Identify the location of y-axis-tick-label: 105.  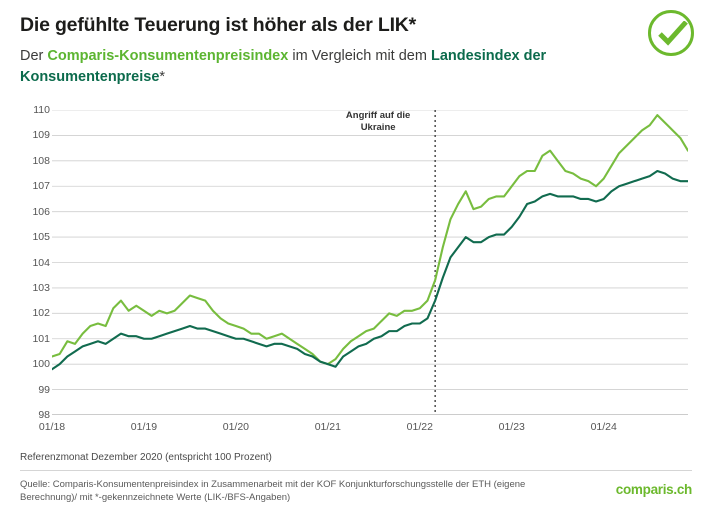
(41, 237).